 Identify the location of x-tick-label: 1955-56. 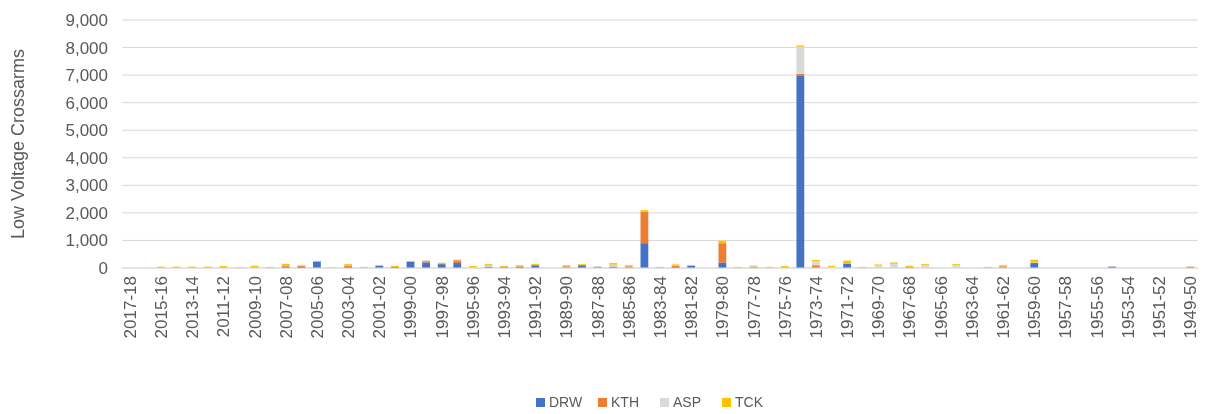
(1097, 307).